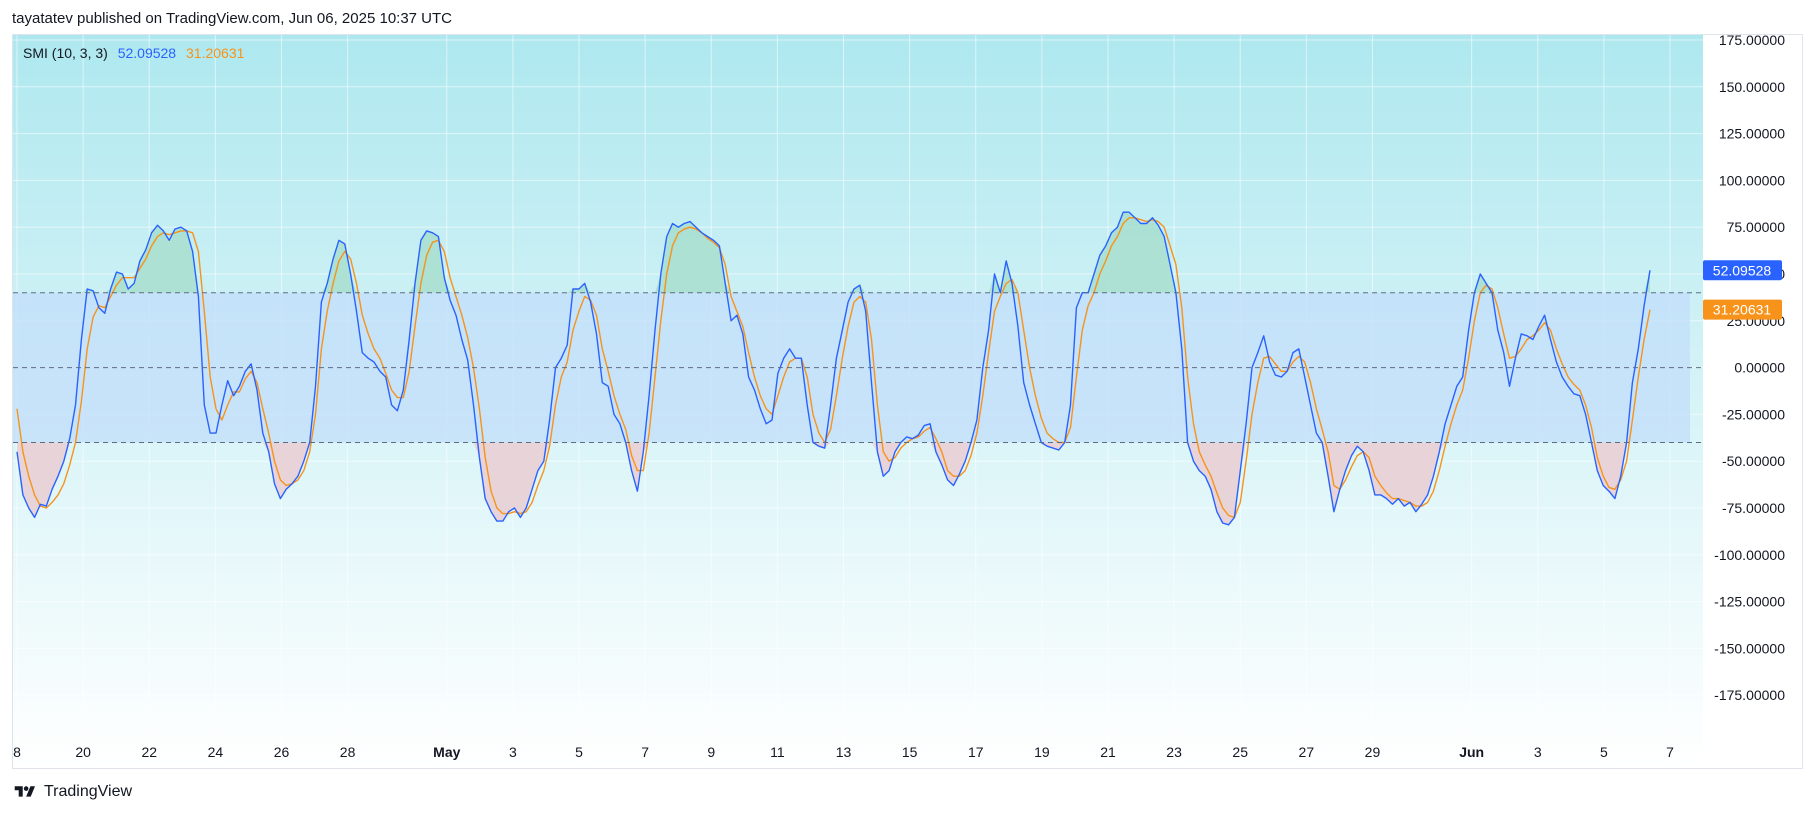 The image size is (1815, 814). Describe the element at coordinates (216, 752) in the screenshot. I see `x-tick-label: 24` at that location.